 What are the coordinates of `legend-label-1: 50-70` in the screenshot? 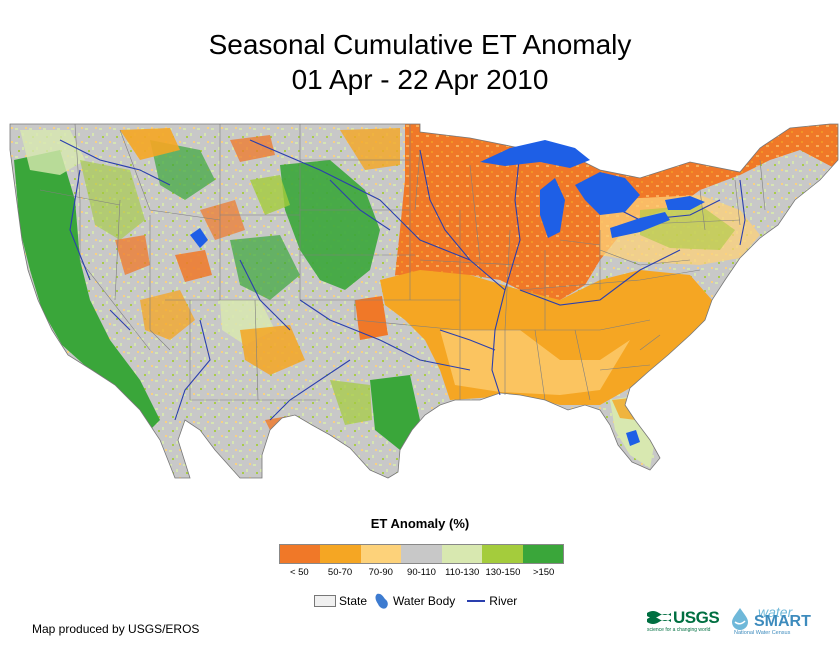 It's located at (340, 572).